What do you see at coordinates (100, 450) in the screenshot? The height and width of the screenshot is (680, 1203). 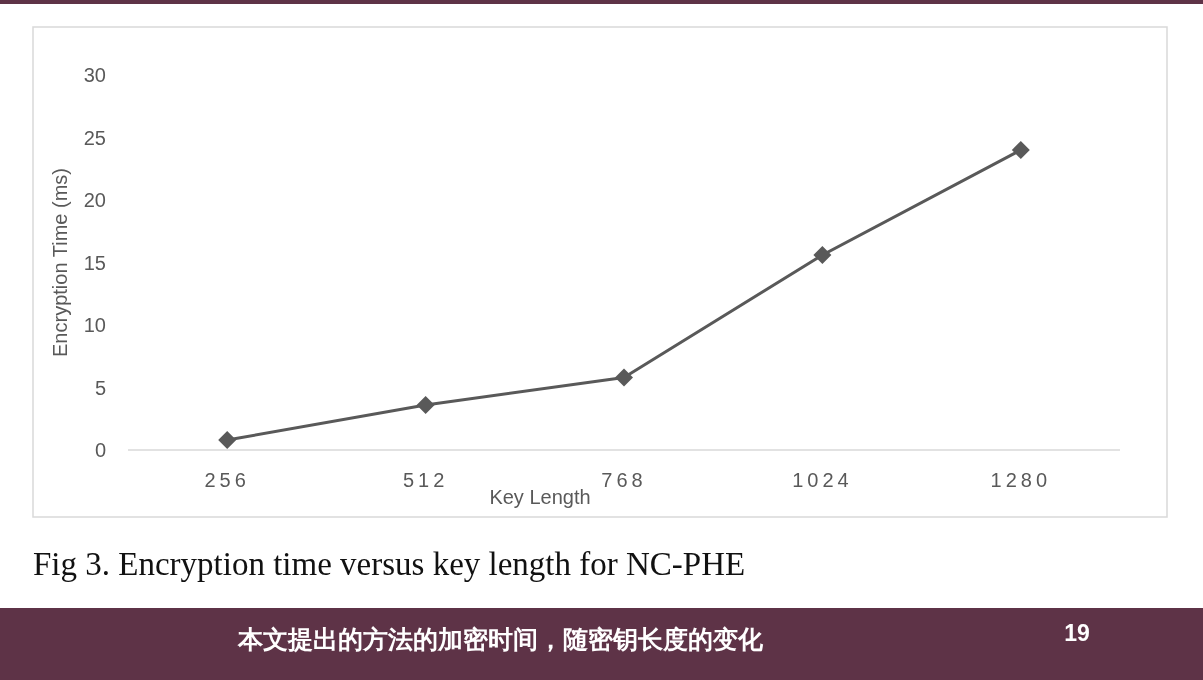 I see `y-tick-label: 0` at bounding box center [100, 450].